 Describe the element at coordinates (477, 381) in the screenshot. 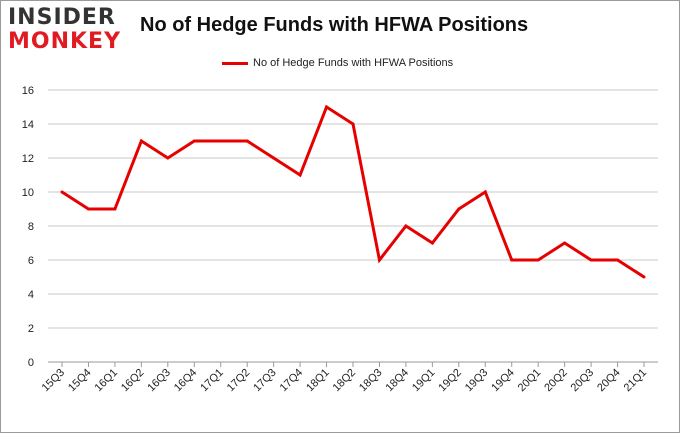

I see `x-tick-label: 19Q3` at that location.